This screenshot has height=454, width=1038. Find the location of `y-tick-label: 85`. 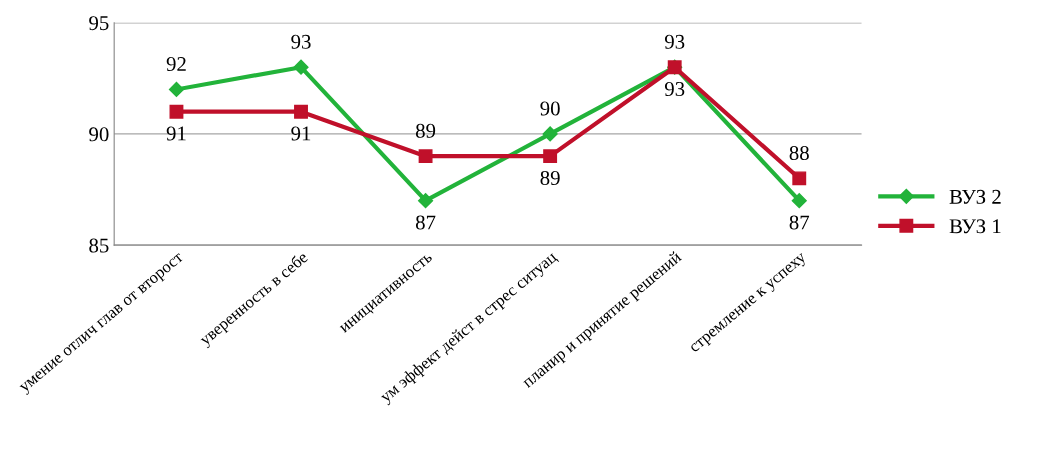

y-tick-label: 85 is located at coordinates (99, 245).